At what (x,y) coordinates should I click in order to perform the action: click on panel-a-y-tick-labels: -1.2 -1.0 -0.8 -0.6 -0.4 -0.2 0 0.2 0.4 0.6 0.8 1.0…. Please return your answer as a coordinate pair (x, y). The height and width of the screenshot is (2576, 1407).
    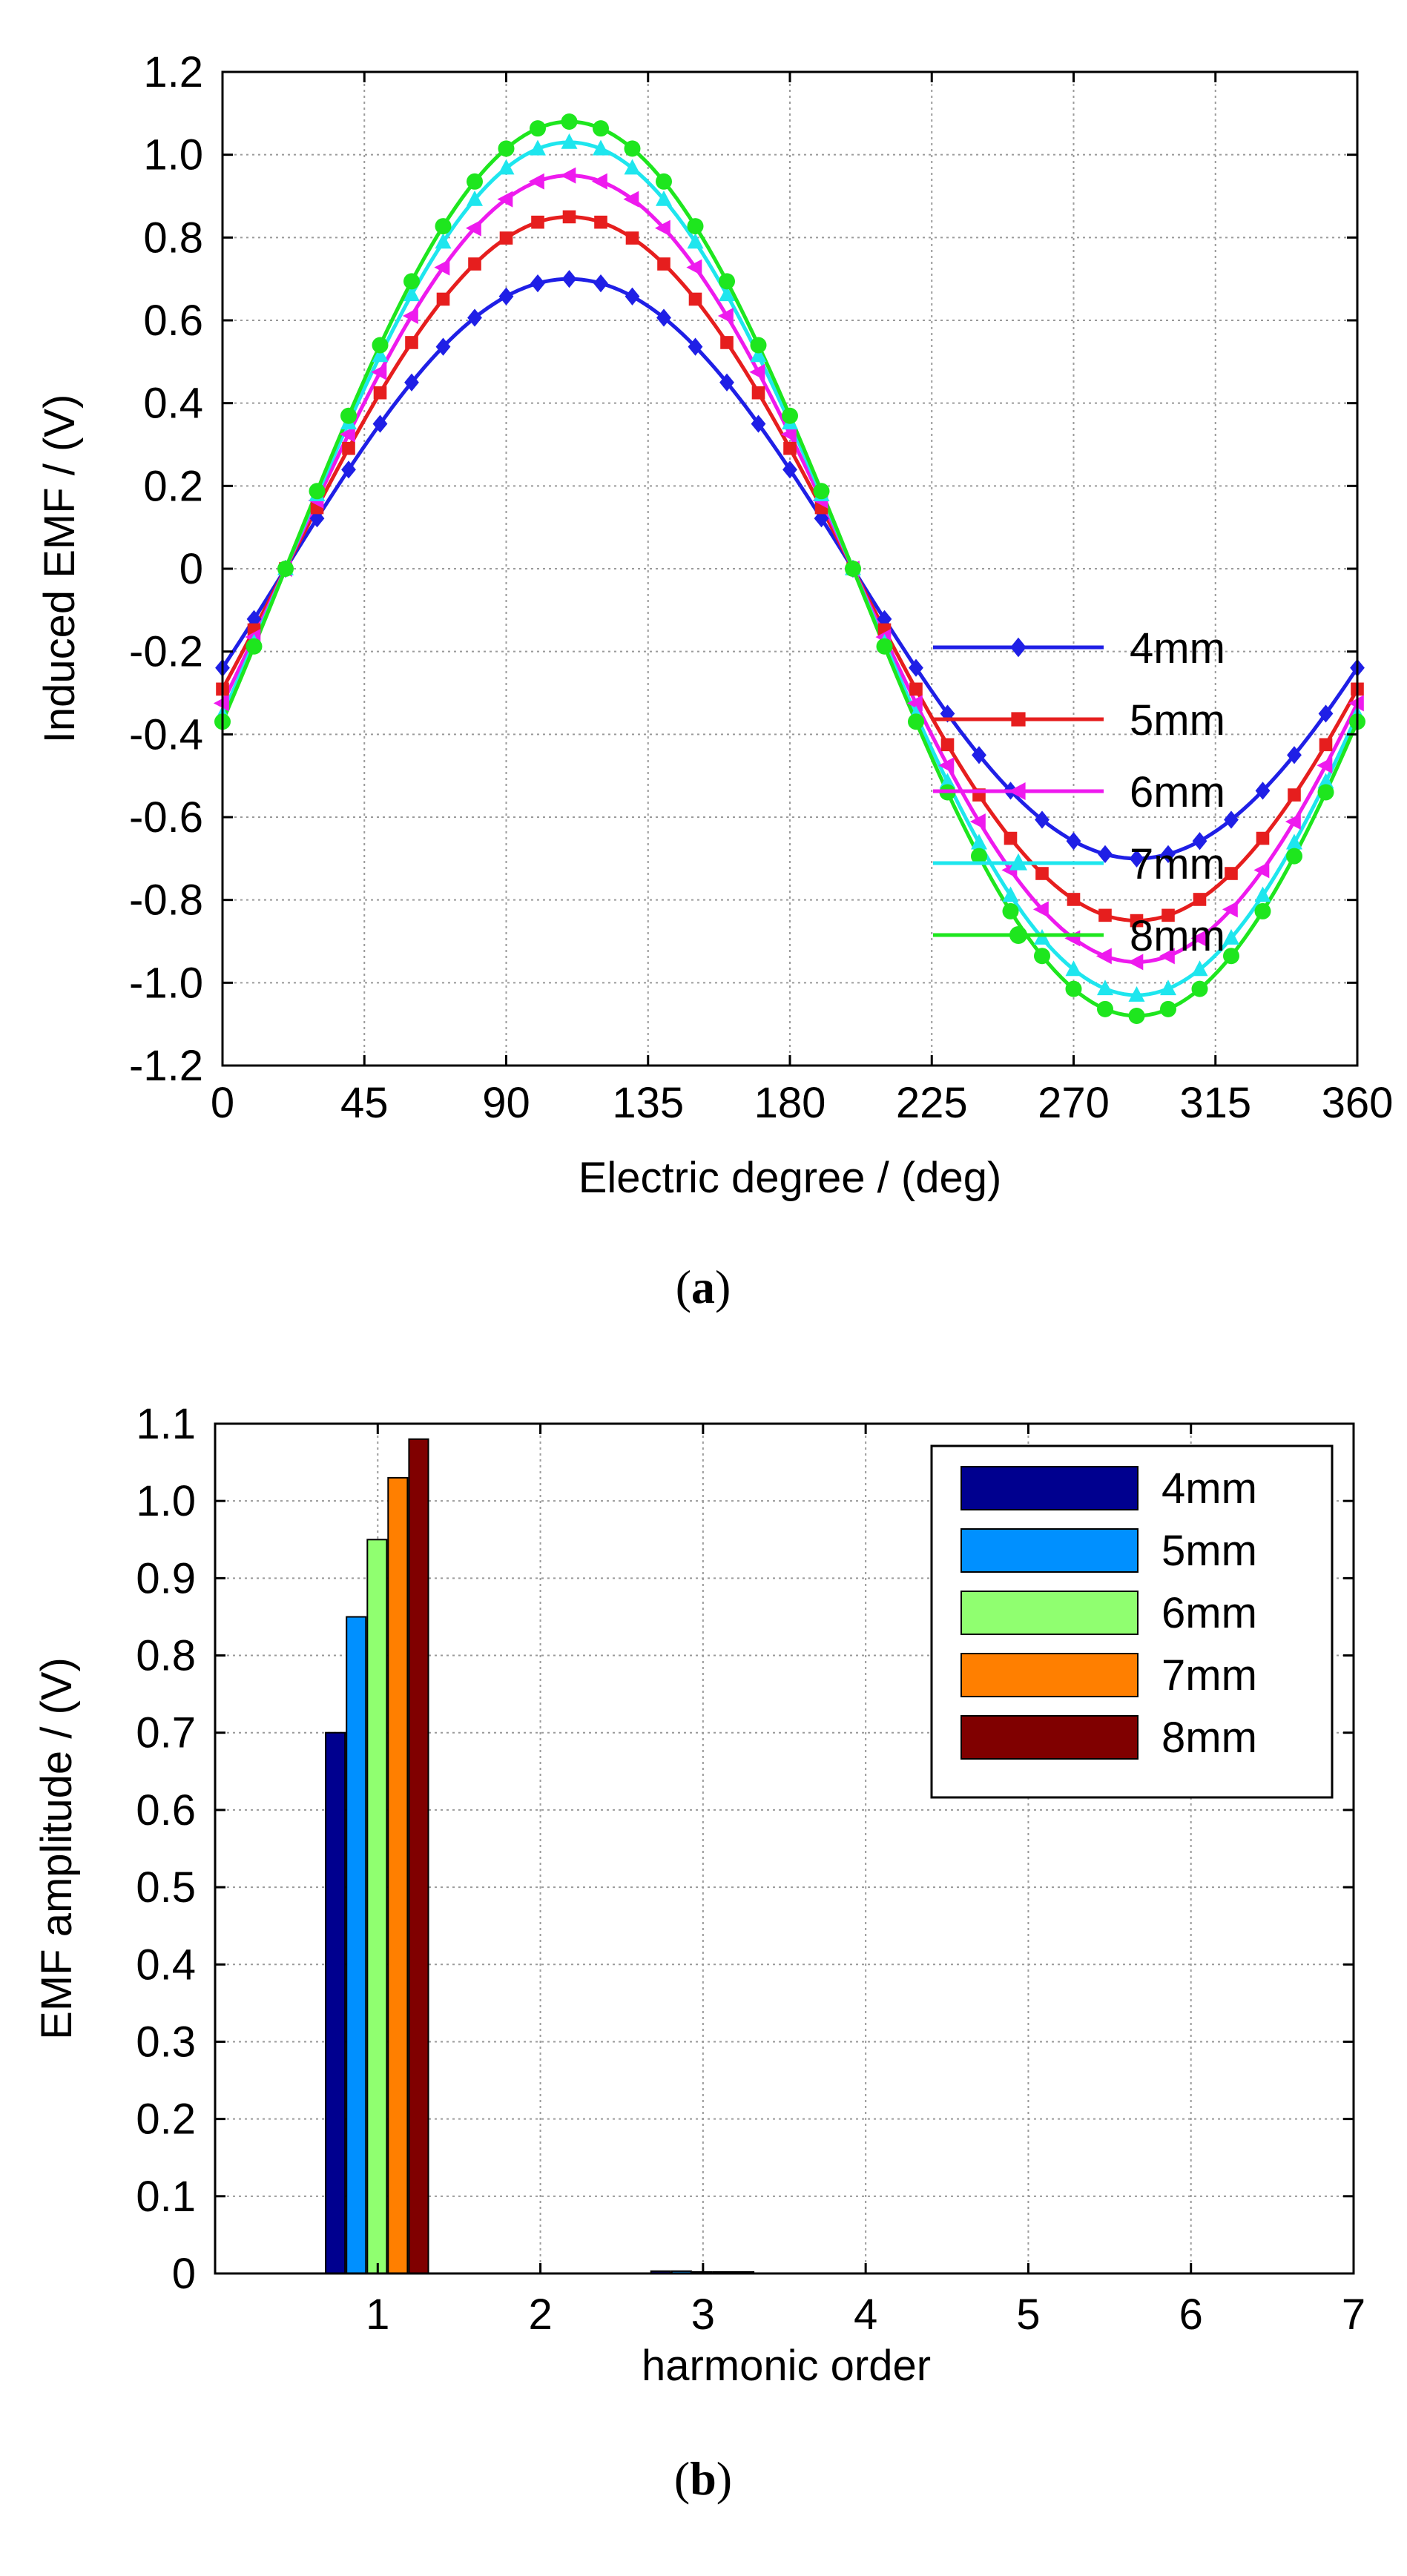
    Looking at the image, I should click on (166, 569).